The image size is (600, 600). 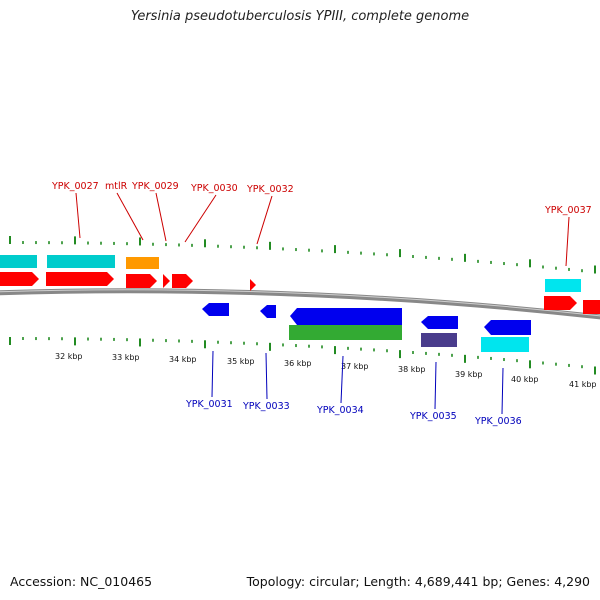 What do you see at coordinates (412, 369) in the screenshot?
I see `scale-label: 38 kbp` at bounding box center [412, 369].